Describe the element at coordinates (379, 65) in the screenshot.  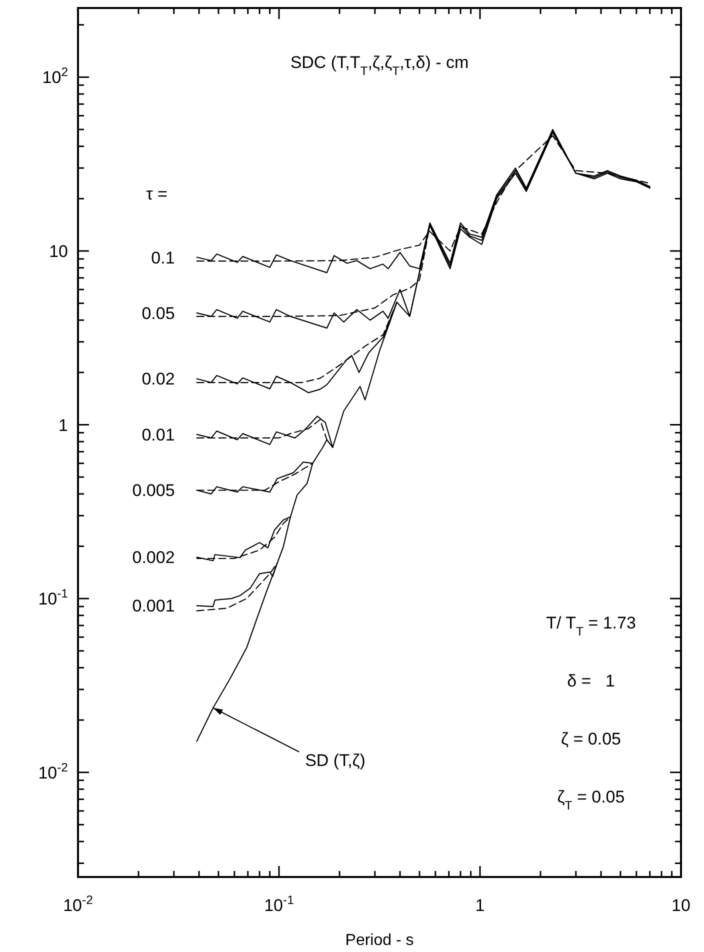
I see `text: SDC (T,T$_{T}$,ζ,ζ$_{T}$,τ,δ) - cm` at that location.